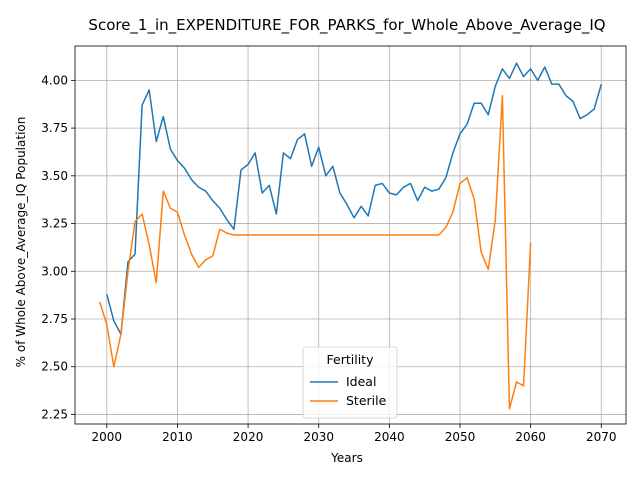 The image size is (640, 480). I want to click on x-tick-label: 2020, so click(248, 437).